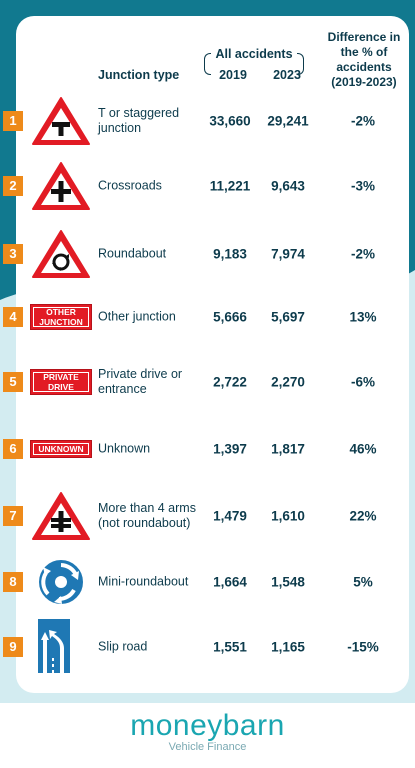 The image size is (415, 768). I want to click on plate-text: DRIVE, so click(61, 387).